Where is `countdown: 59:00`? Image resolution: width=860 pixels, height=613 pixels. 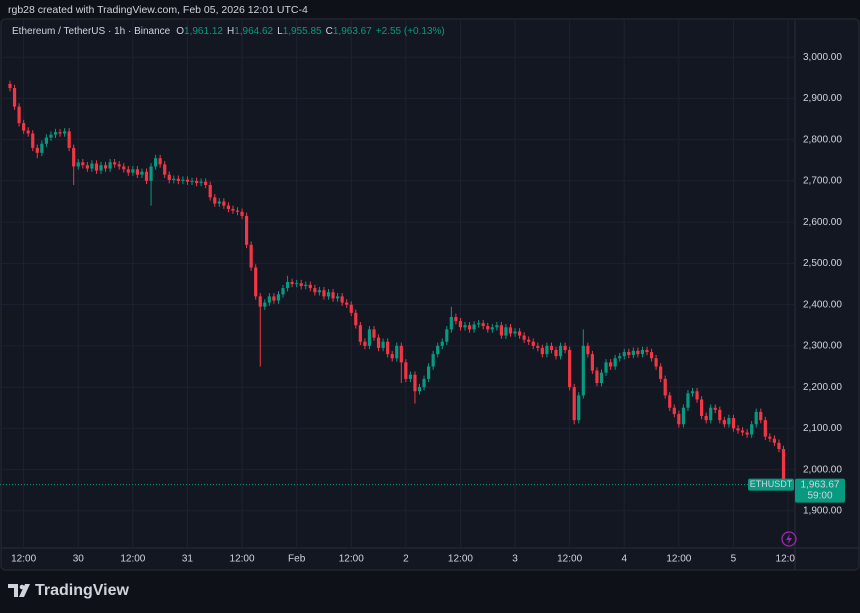 countdown: 59:00 is located at coordinates (819, 495).